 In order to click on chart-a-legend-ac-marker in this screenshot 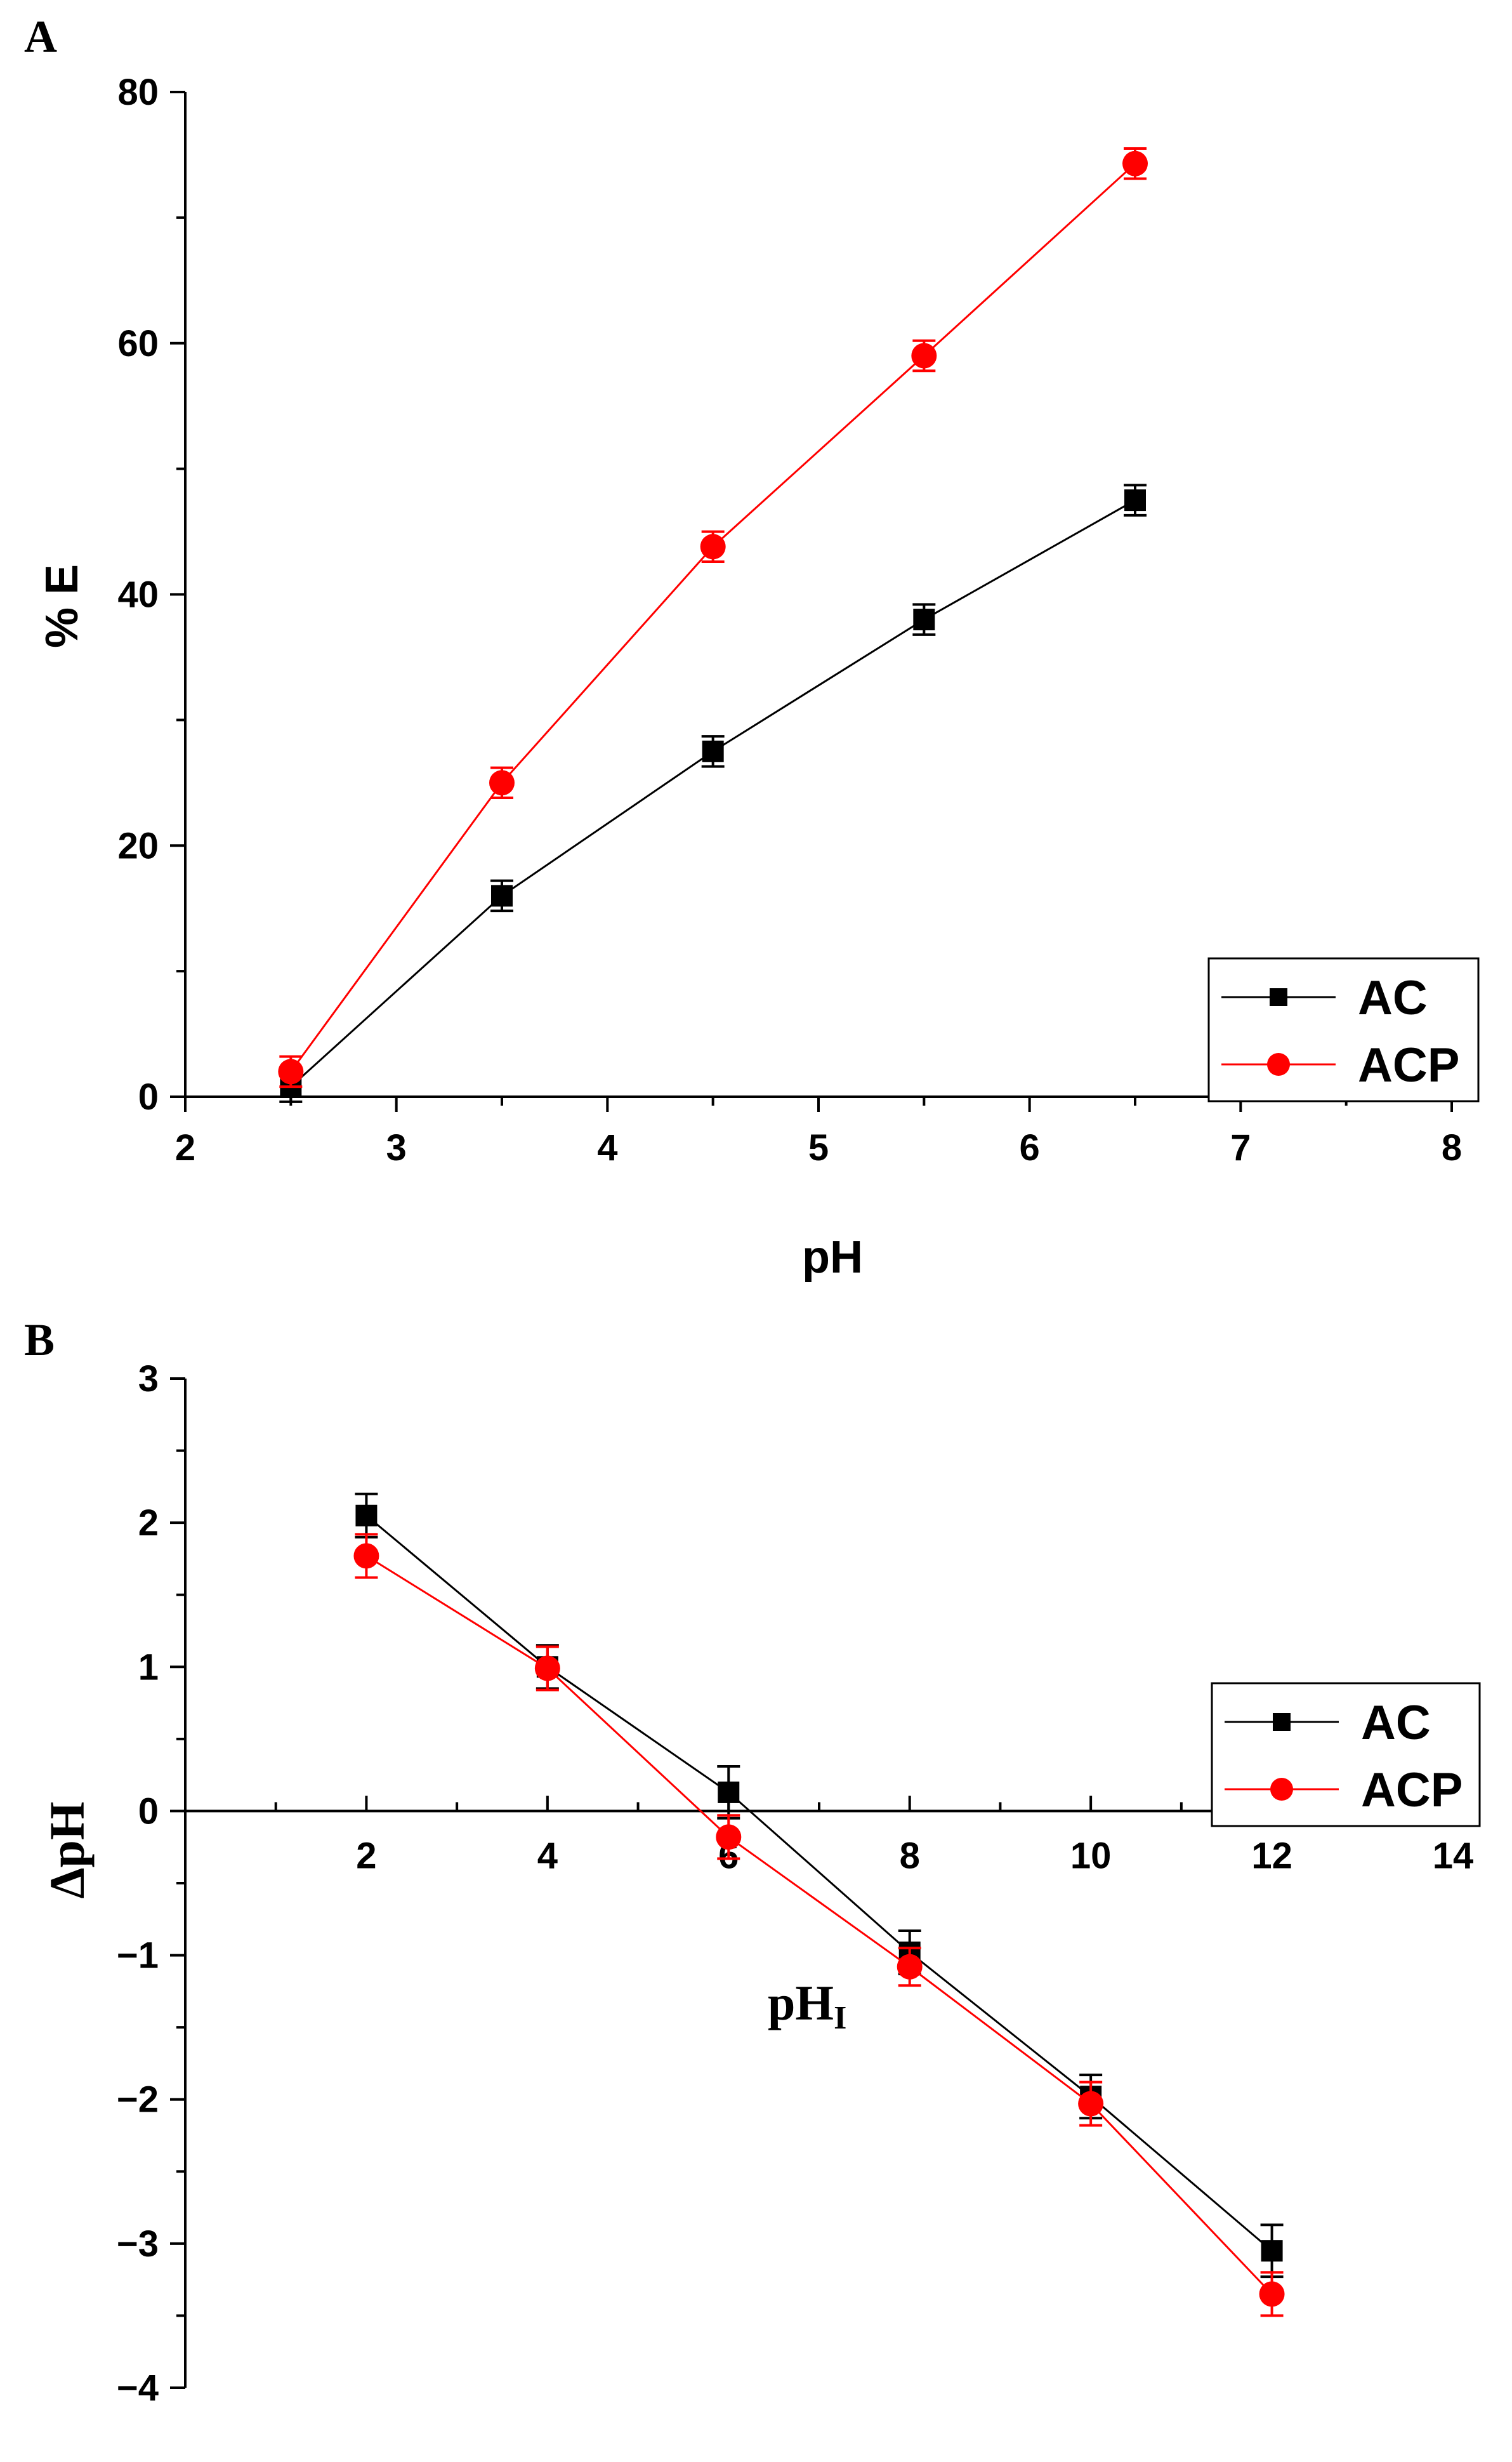, I will do `click(1279, 997)`.